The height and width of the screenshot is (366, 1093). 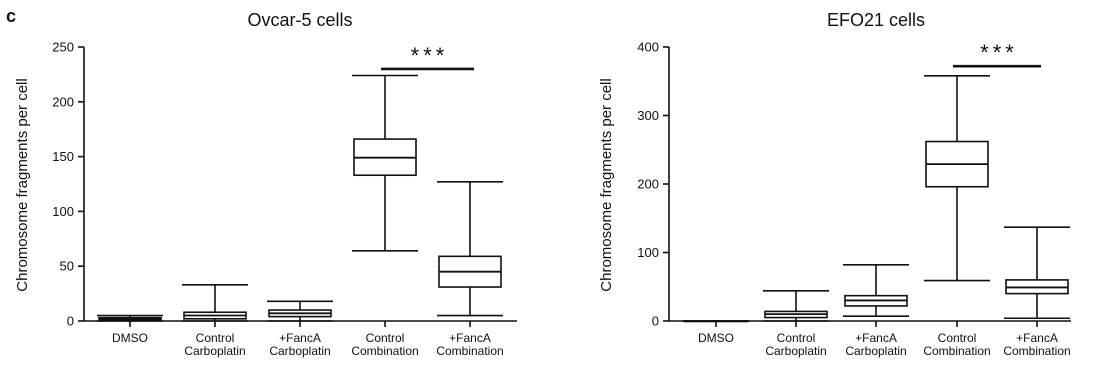 I want to click on y-tick-label: 250, so click(x=63, y=47).